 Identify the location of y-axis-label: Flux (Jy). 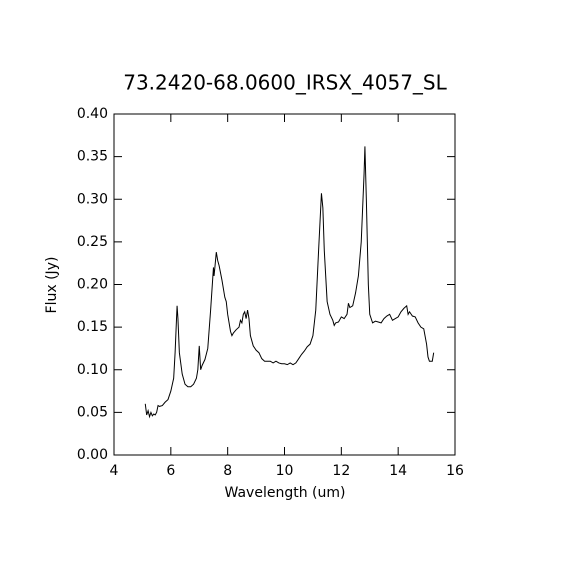
(52, 285).